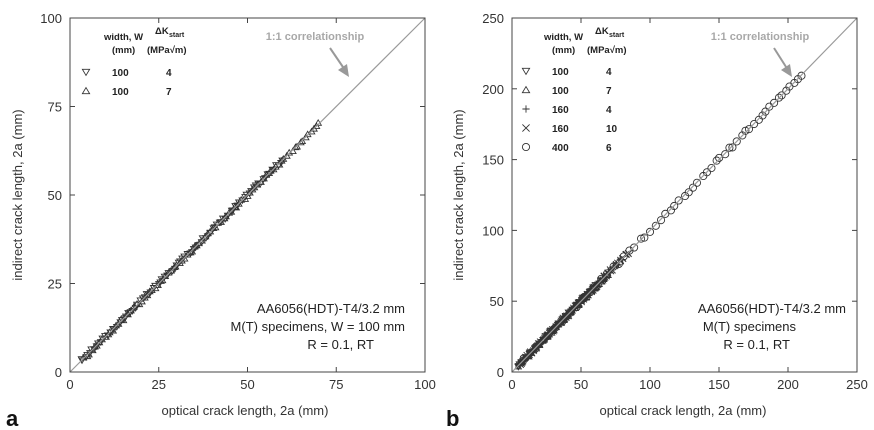 The width and height of the screenshot is (874, 430). Describe the element at coordinates (683, 410) in the screenshot. I see `x-axis-label-b: optical crack length, 2a (mm)` at that location.